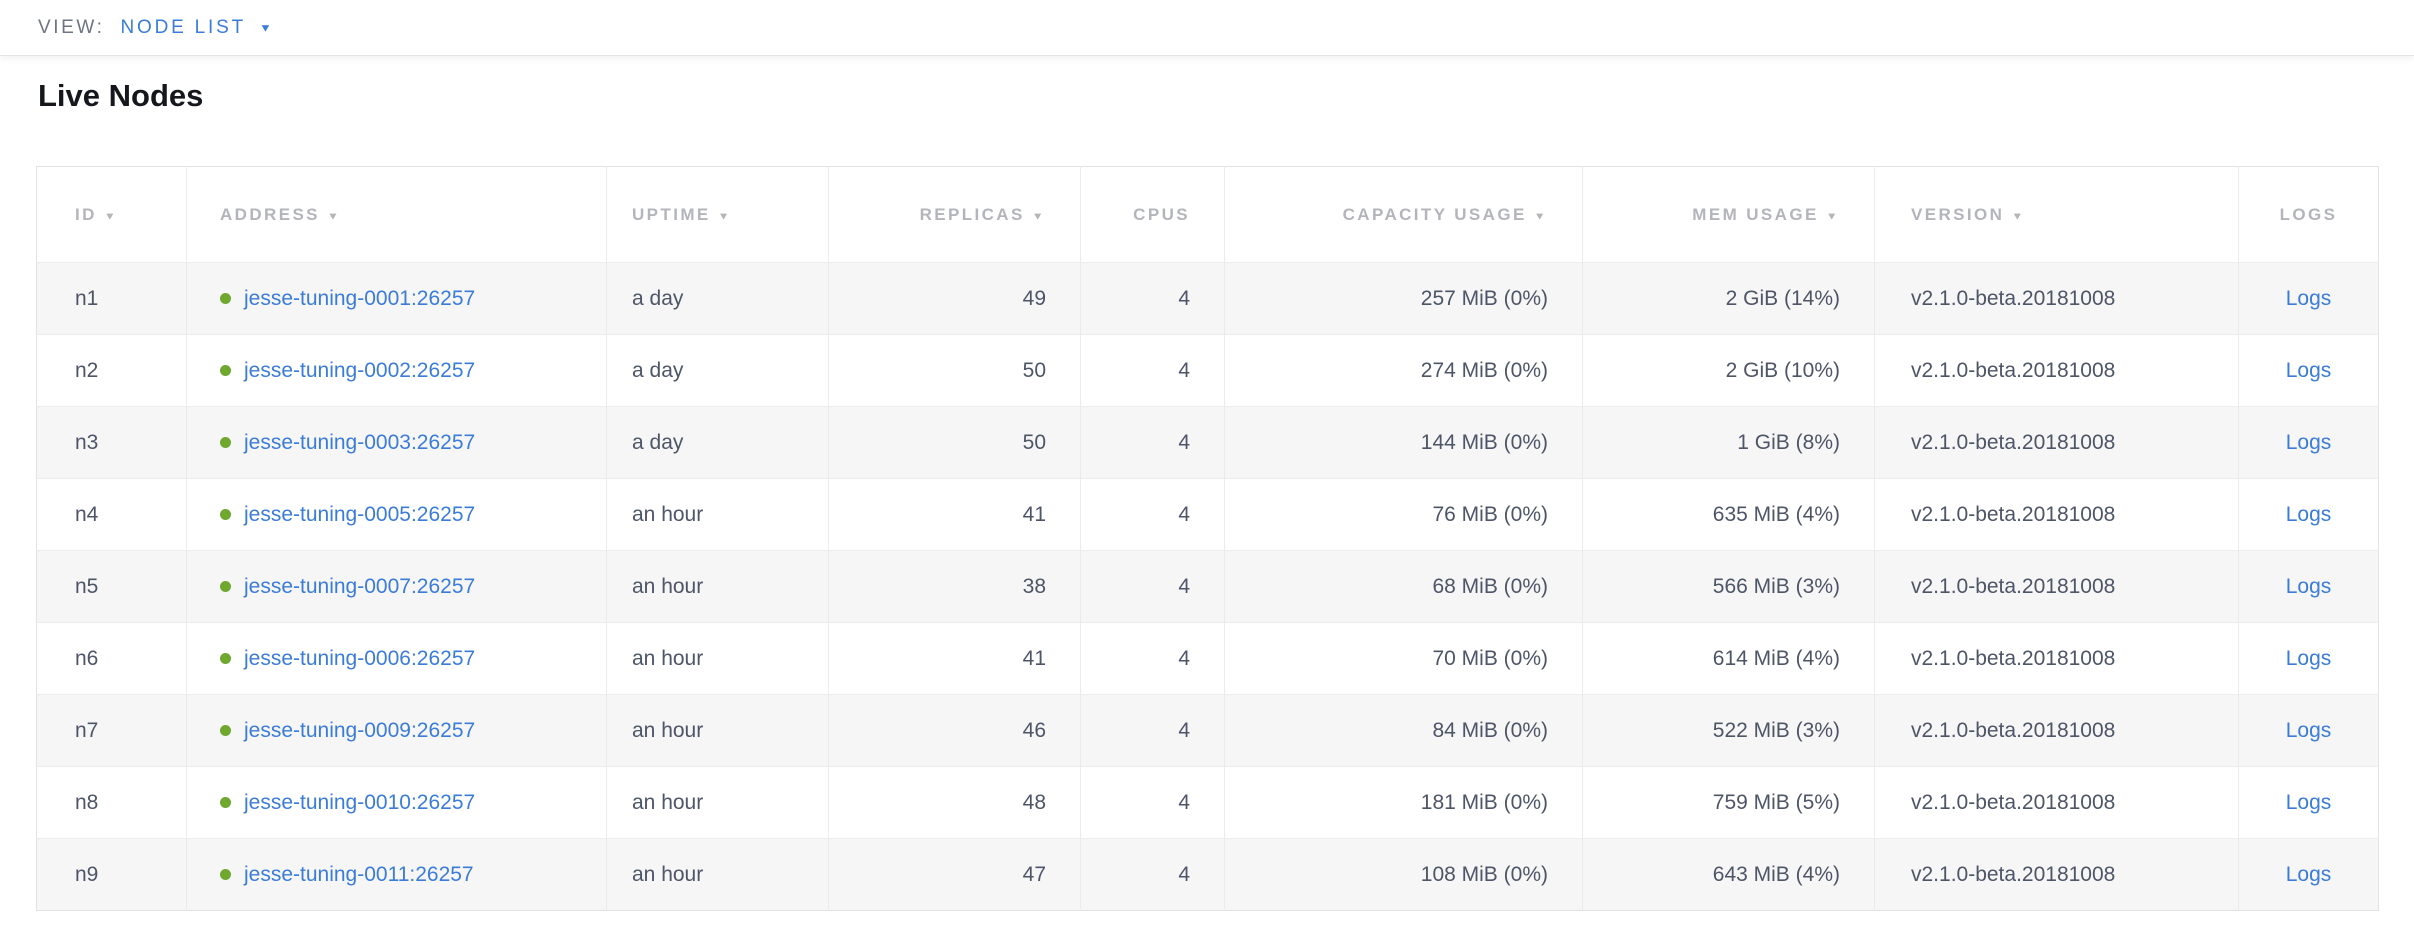 This screenshot has width=2414, height=948. What do you see at coordinates (954, 802) in the screenshot?
I see `replicas-cell: 48` at bounding box center [954, 802].